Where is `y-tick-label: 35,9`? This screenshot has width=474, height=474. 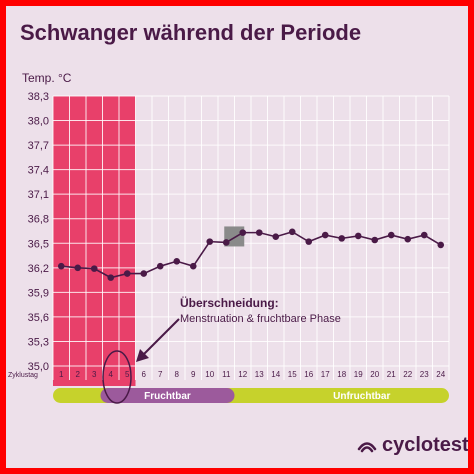 y-tick-label: 35,9 is located at coordinates (38, 293).